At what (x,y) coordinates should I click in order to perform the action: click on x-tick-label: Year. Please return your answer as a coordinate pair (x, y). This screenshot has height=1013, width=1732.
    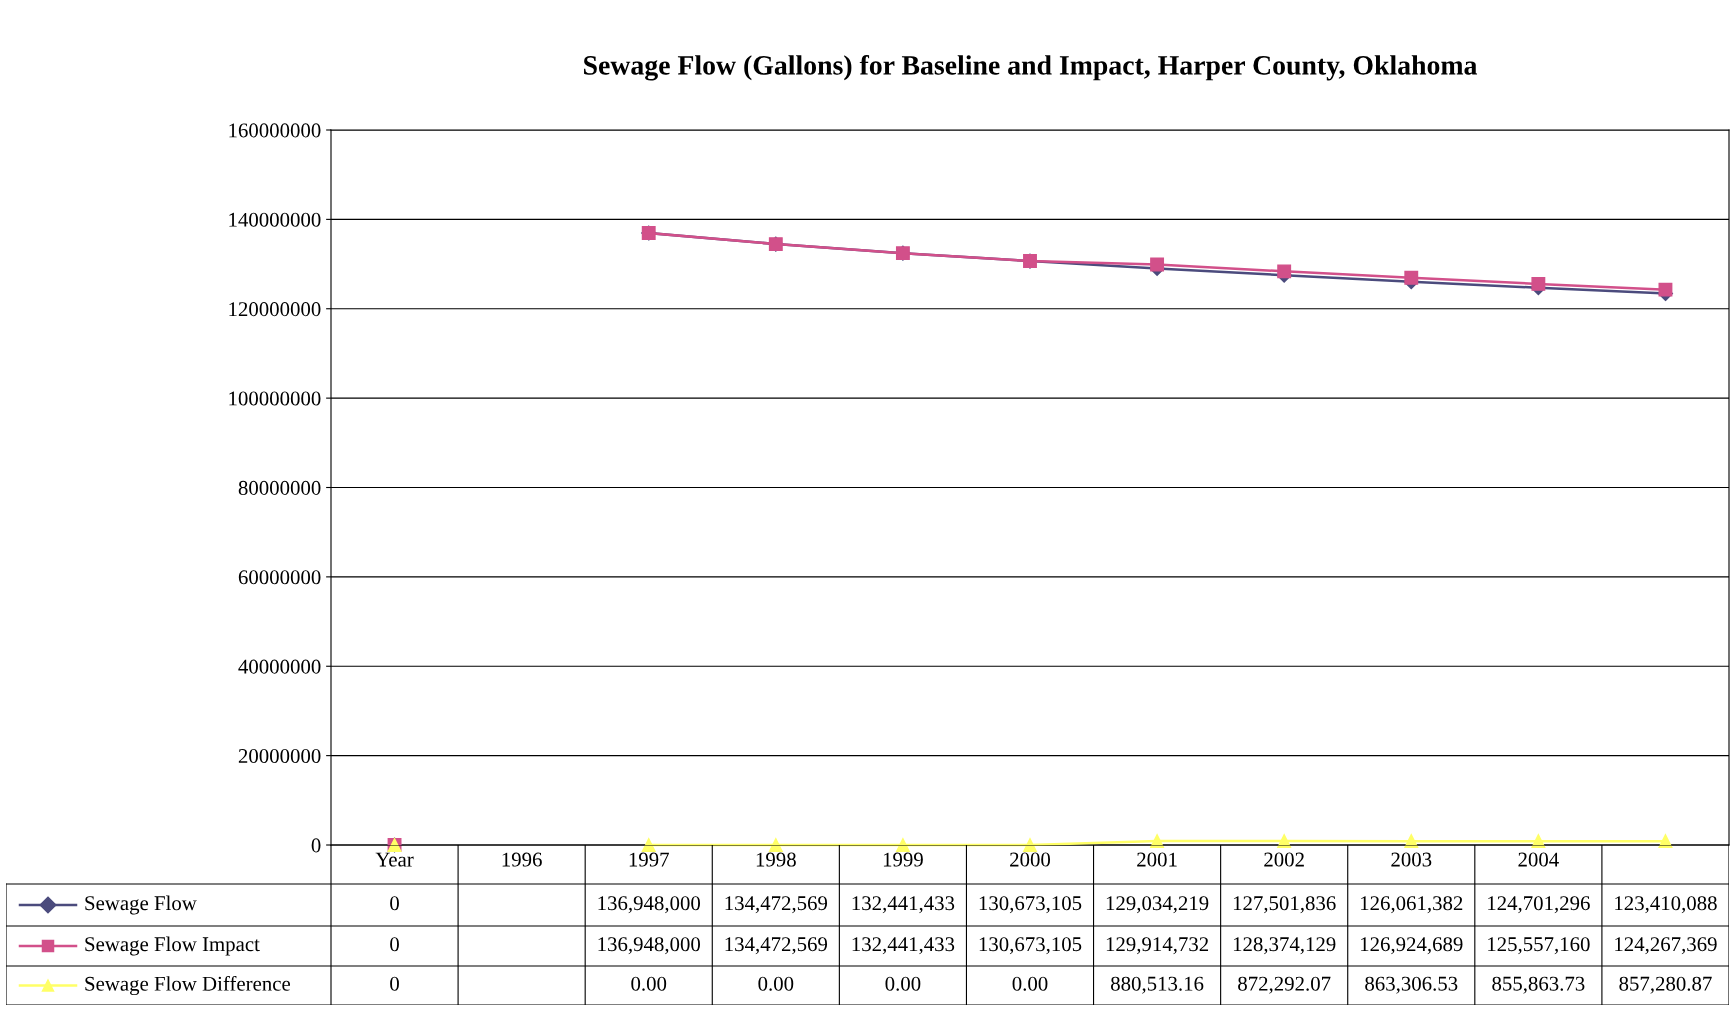
    Looking at the image, I should click on (394, 859).